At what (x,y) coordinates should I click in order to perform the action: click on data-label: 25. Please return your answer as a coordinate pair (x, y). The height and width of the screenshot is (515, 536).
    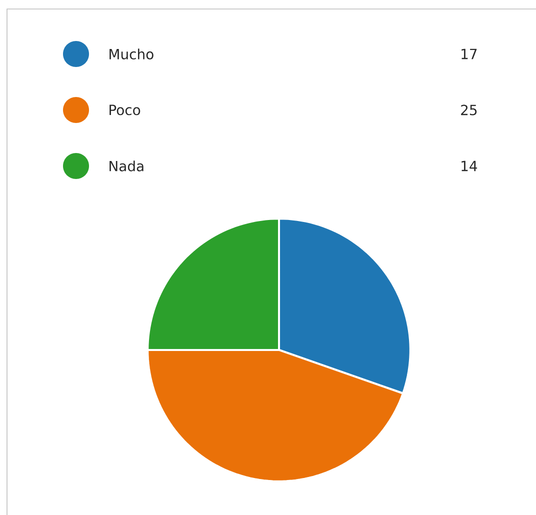
    Looking at the image, I should click on (469, 110).